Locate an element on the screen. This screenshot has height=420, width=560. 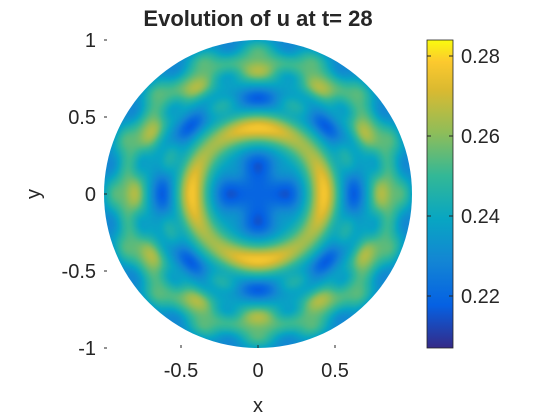
y-tick-label: -0.5 is located at coordinates (79, 272).